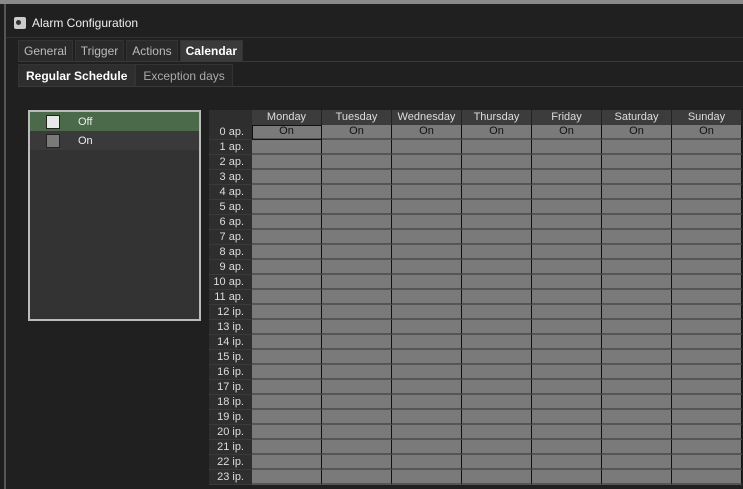 This screenshot has width=743, height=489. What do you see at coordinates (114, 121) in the screenshot?
I see `legend-item-off: Off` at bounding box center [114, 121].